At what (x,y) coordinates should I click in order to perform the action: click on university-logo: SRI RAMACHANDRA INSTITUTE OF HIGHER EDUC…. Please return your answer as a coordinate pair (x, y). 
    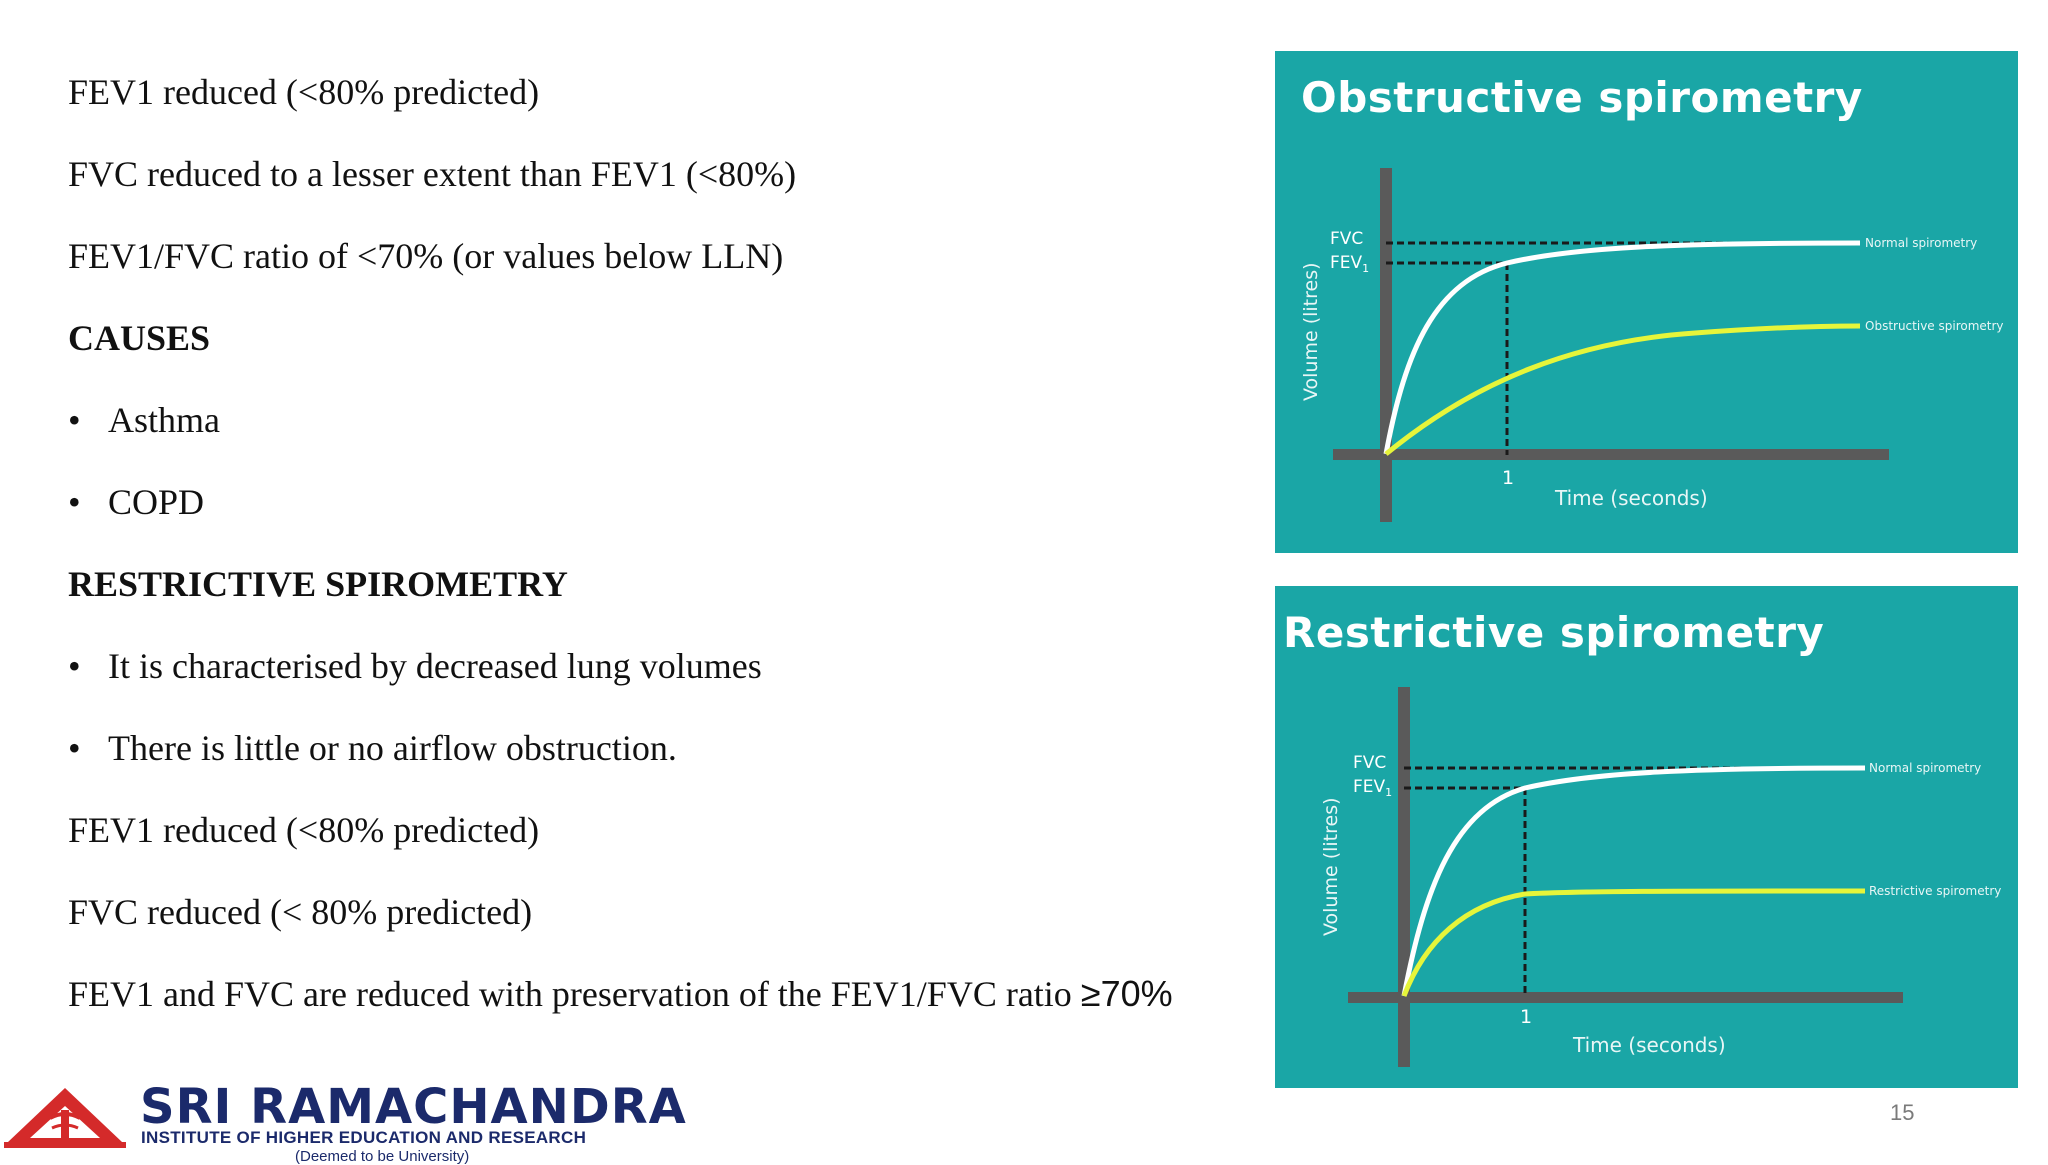
    Looking at the image, I should click on (350, 1122).